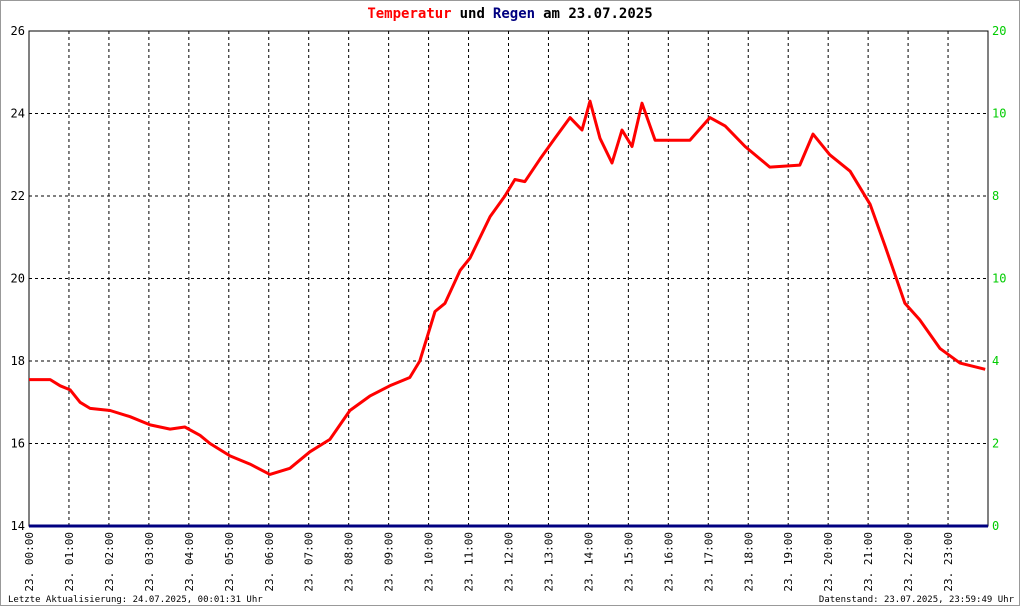 Image resolution: width=1020 pixels, height=606 pixels. What do you see at coordinates (995, 361) in the screenshot?
I see `y2-tick-label: 4` at bounding box center [995, 361].